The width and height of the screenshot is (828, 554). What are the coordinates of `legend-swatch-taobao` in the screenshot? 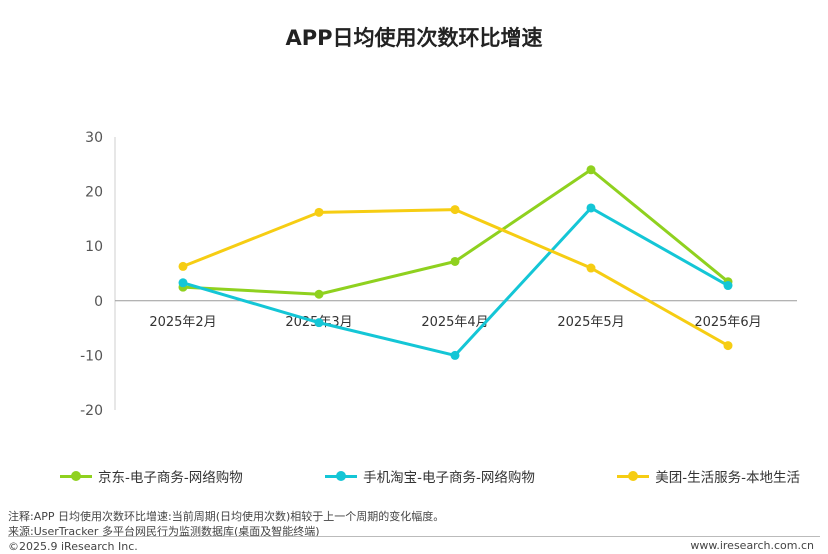 It's located at (341, 476).